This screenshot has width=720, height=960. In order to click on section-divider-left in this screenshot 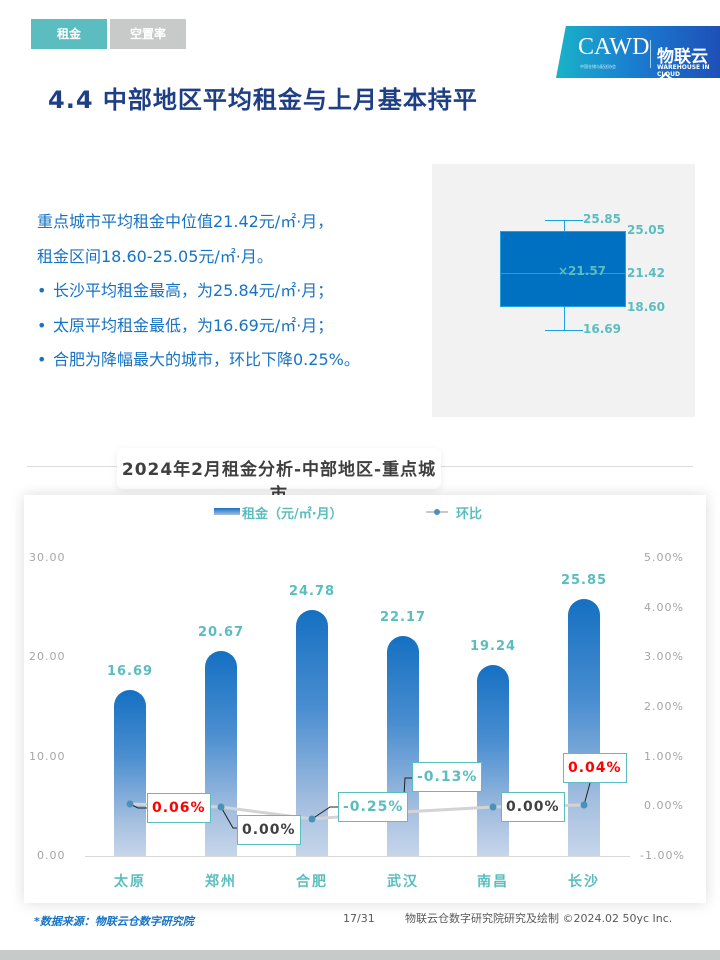, I will do `click(72, 466)`.